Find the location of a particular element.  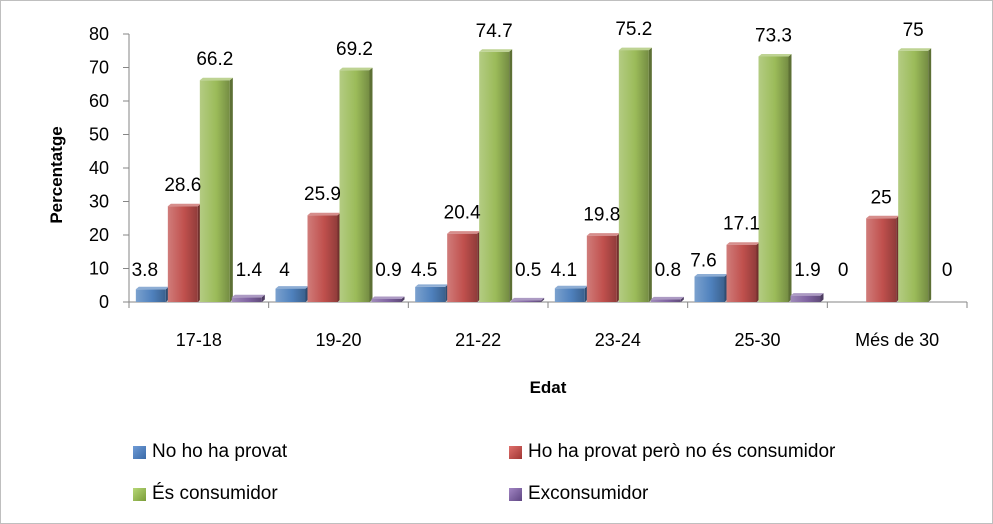

y-tick-label: 50 is located at coordinates (99, 135).